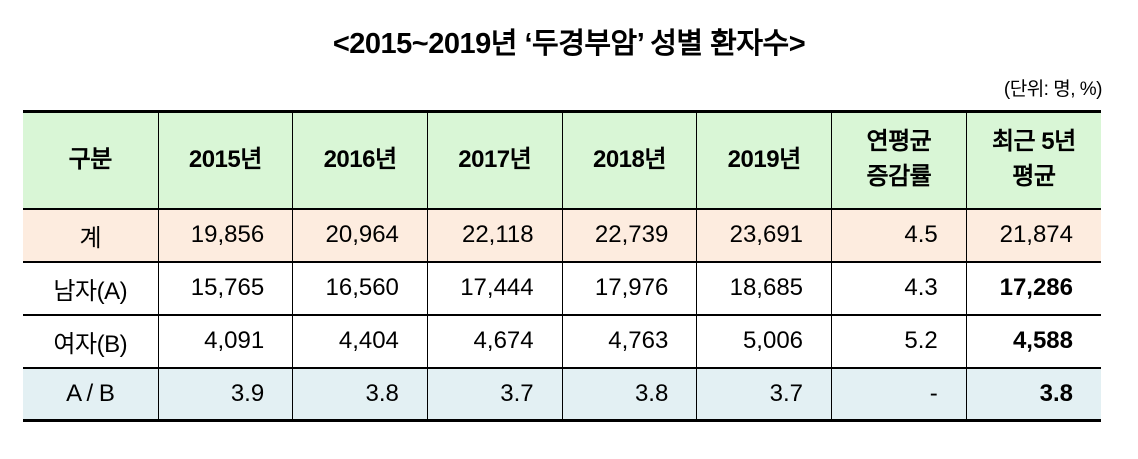 This screenshot has height=459, width=1138. I want to click on cell-ratio-2016: 3.8, so click(360, 394).